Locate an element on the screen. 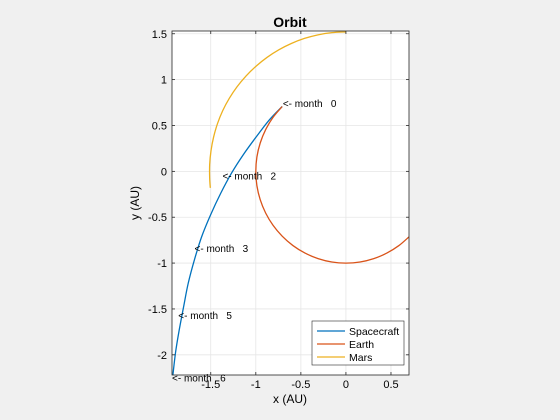  legend: Spacecraft Earth Mars is located at coordinates (358, 343).